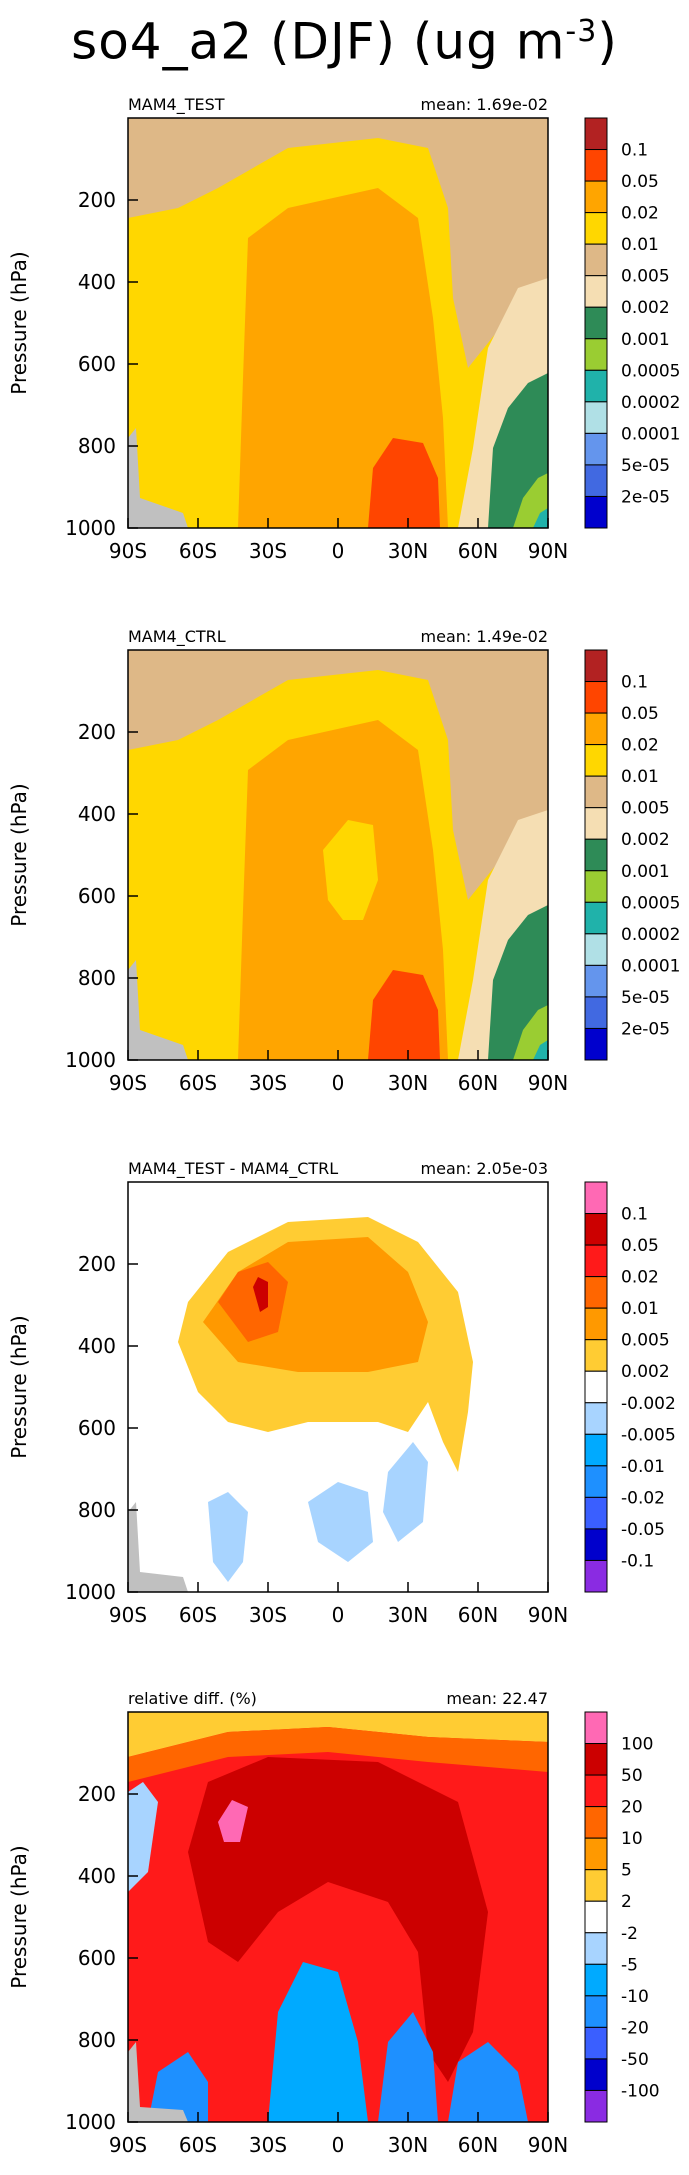  Describe the element at coordinates (626, 1871) in the screenshot. I see `legend-label: 5` at that location.